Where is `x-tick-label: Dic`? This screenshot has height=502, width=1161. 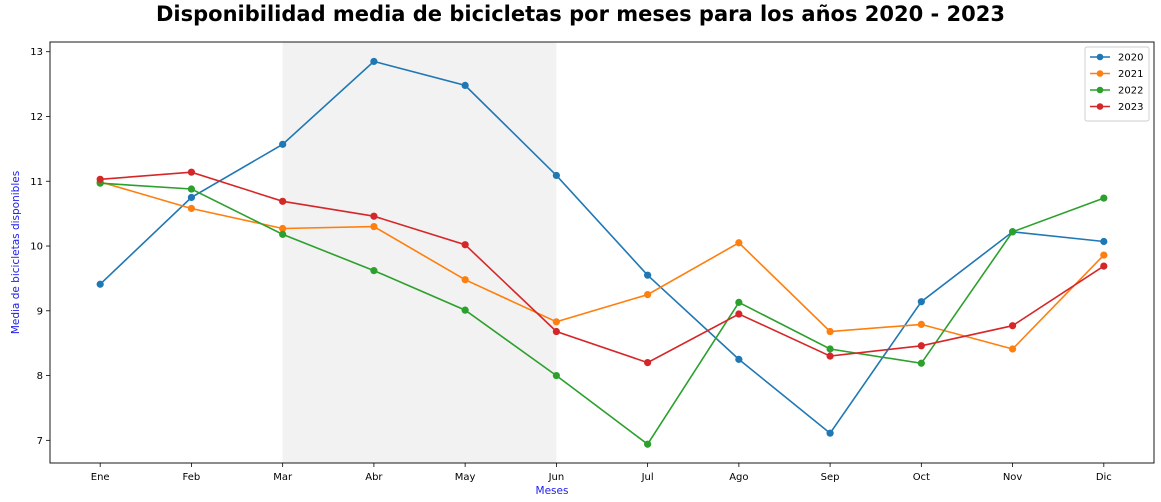 x-tick-label: Dic is located at coordinates (1104, 477).